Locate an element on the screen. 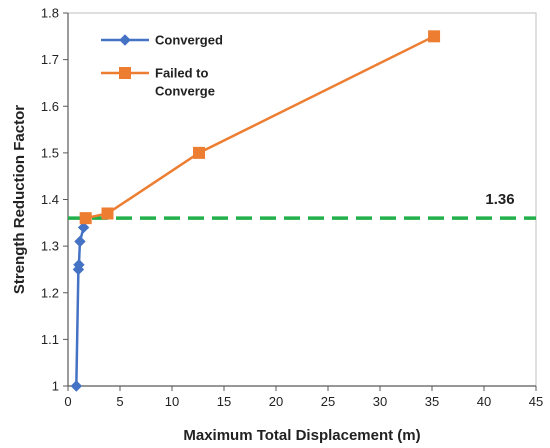  y-tick-label: 1.3 is located at coordinates (50, 246).